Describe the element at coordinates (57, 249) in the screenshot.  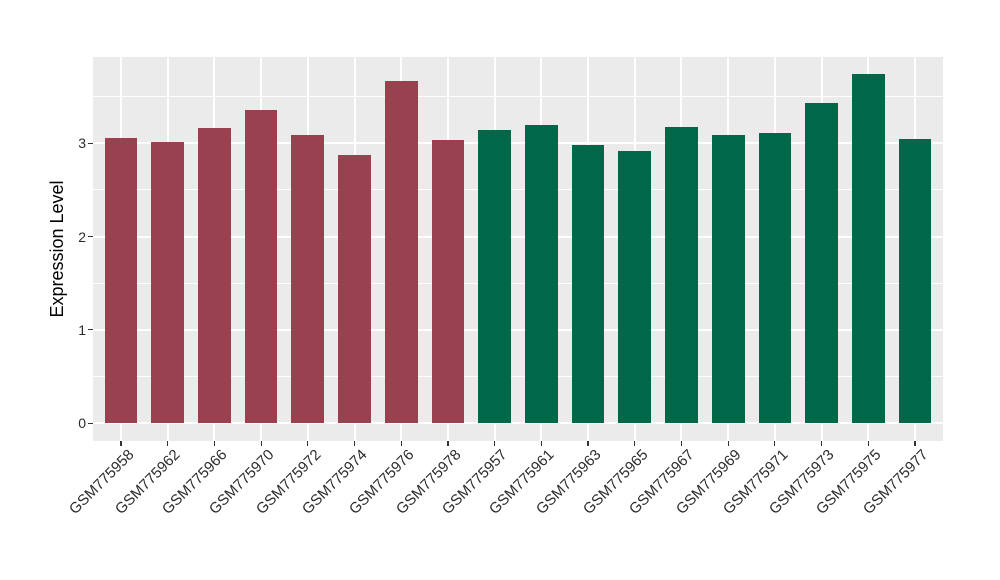
I see `y-axis-title: Expression Level` at that location.